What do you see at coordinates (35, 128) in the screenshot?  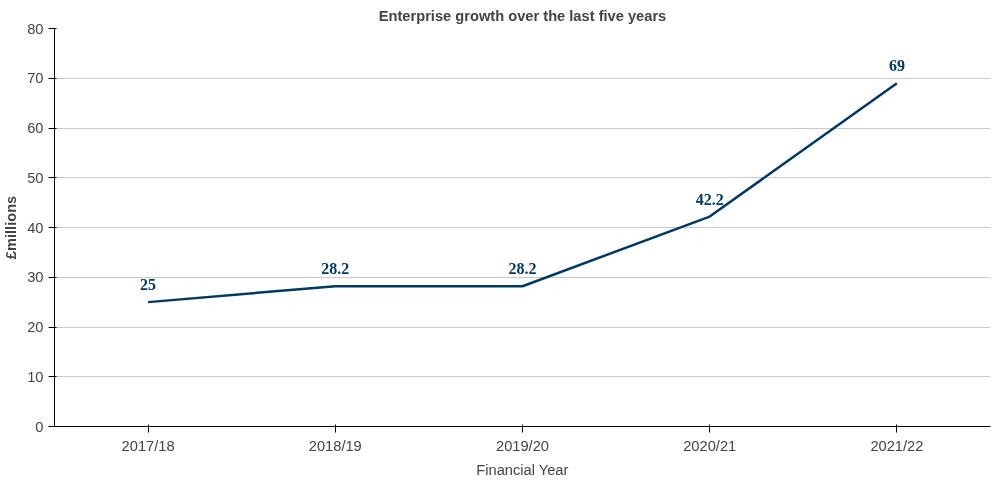 I see `y-tick-label: 60` at bounding box center [35, 128].